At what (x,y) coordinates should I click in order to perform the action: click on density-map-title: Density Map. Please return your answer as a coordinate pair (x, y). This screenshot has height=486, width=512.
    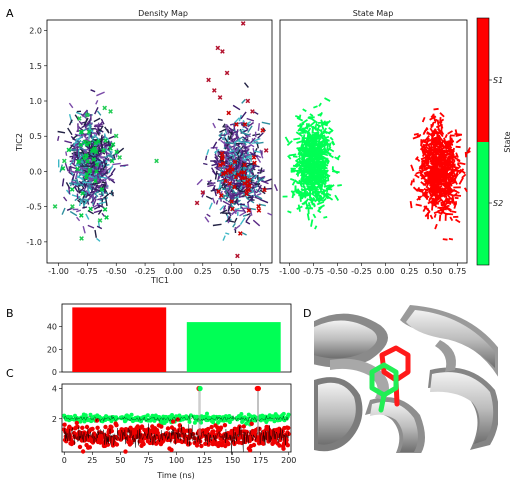
    Looking at the image, I should click on (163, 13).